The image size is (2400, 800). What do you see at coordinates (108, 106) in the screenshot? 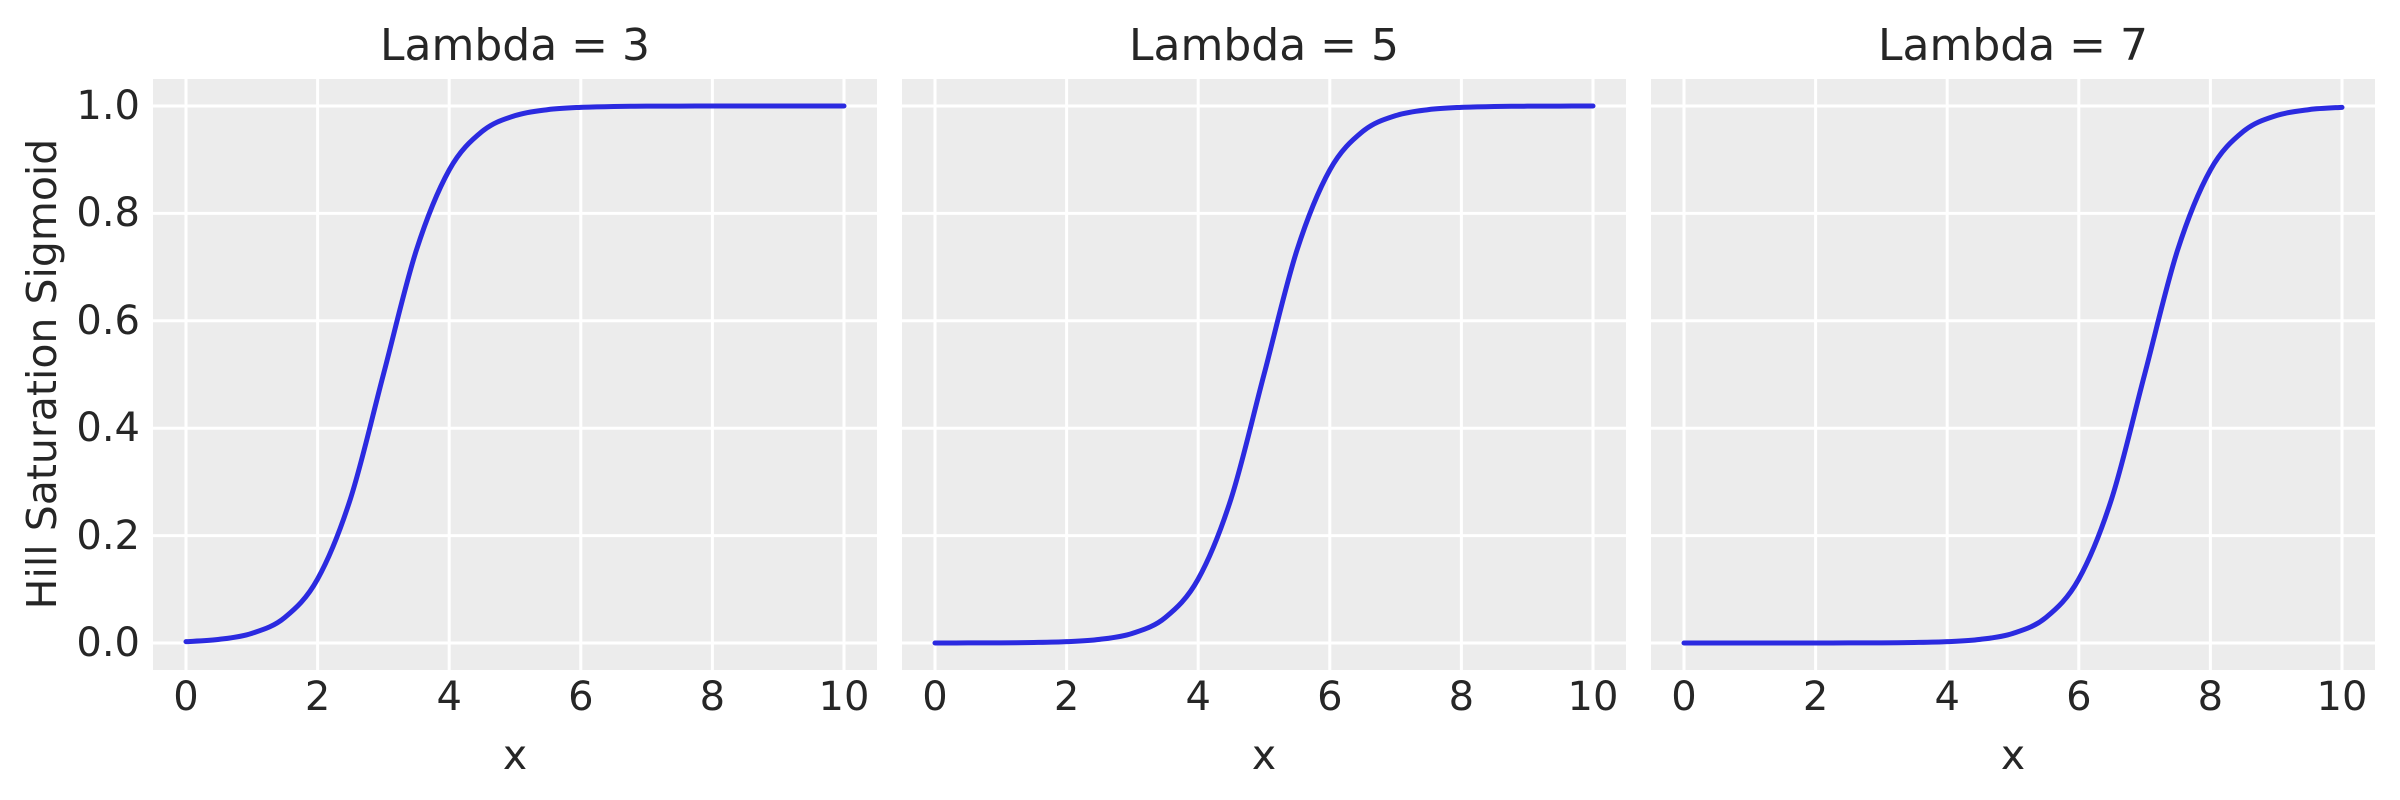
I see `y-tick-label: 1.0` at bounding box center [108, 106].